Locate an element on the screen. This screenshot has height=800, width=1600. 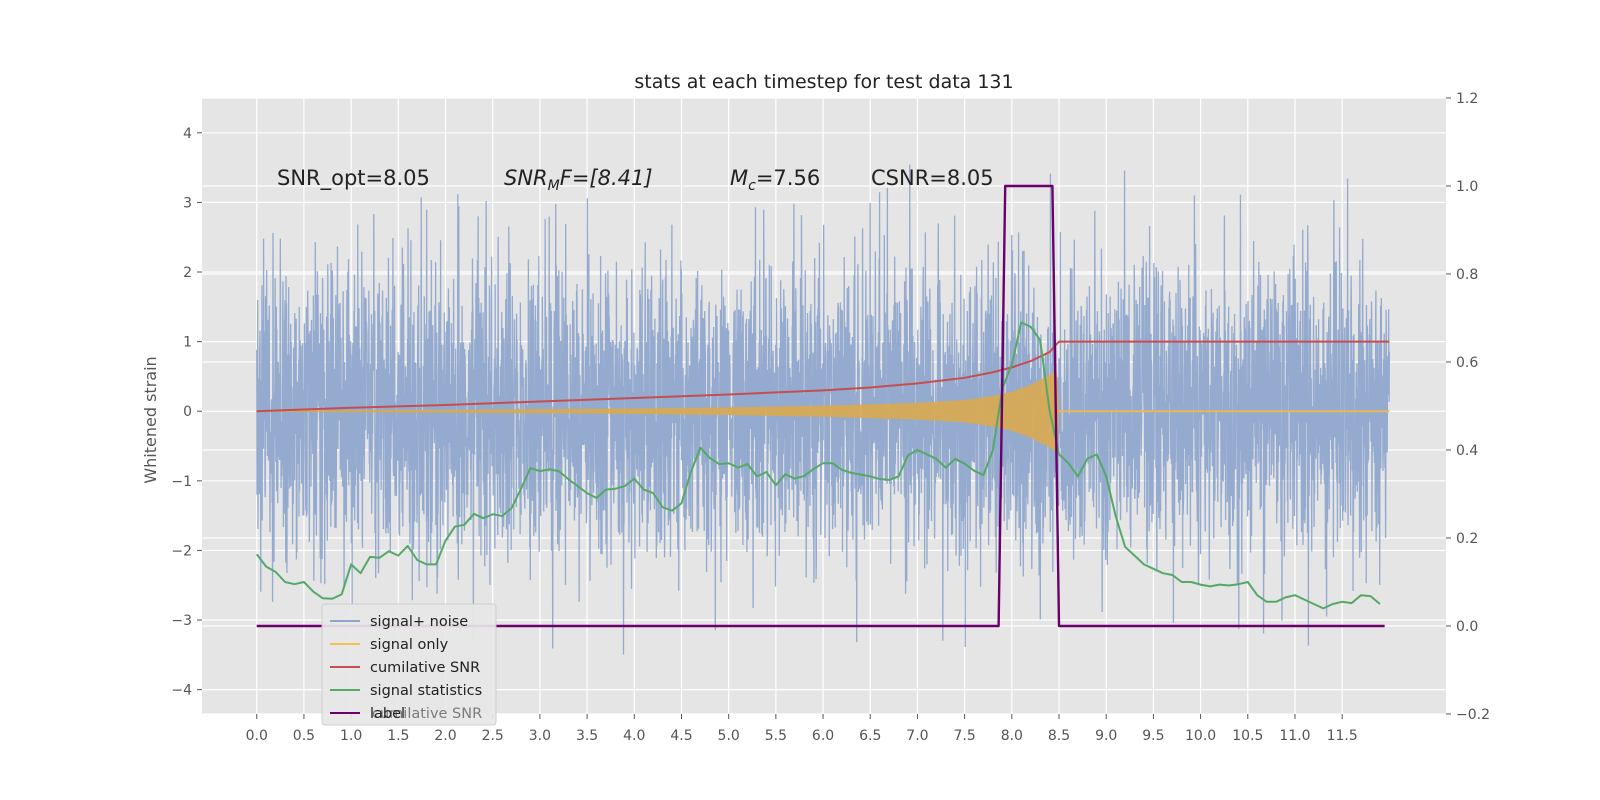
y-tick-label-left: −1 is located at coordinates (181, 482).